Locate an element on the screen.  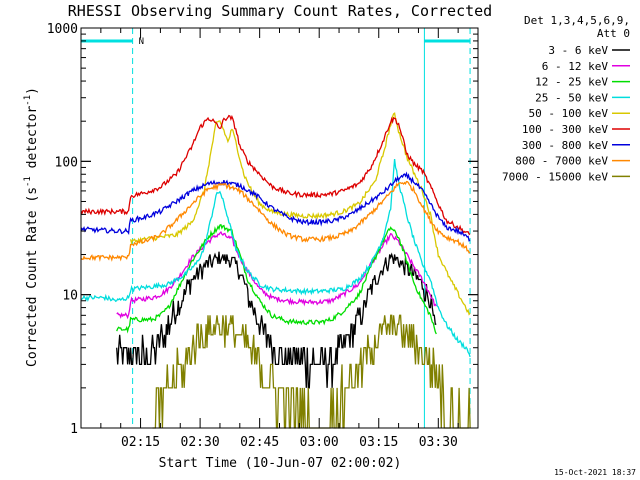
legend-label-6: 100 - 300 keV is located at coordinates (565, 129).